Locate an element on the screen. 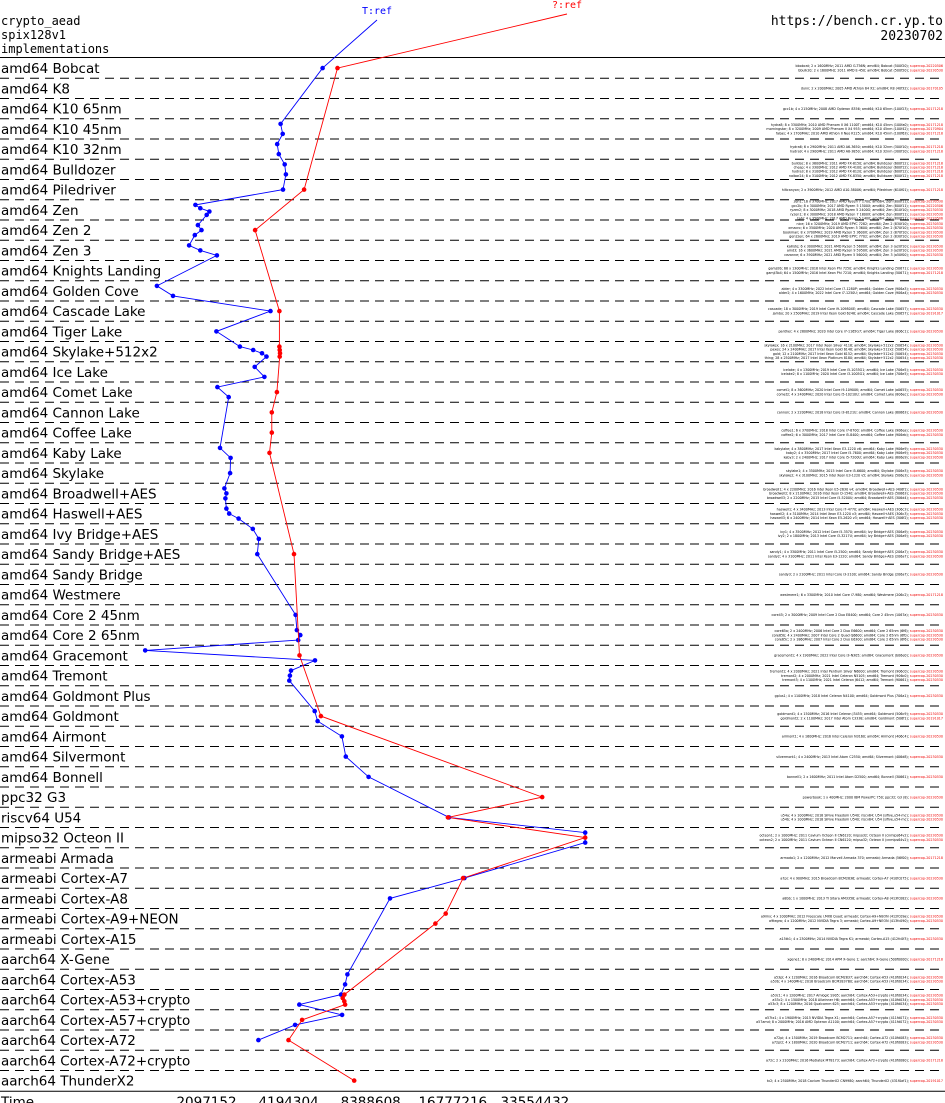 The image size is (945, 1103). row-label: aarch64 X-Gene is located at coordinates (55, 960).